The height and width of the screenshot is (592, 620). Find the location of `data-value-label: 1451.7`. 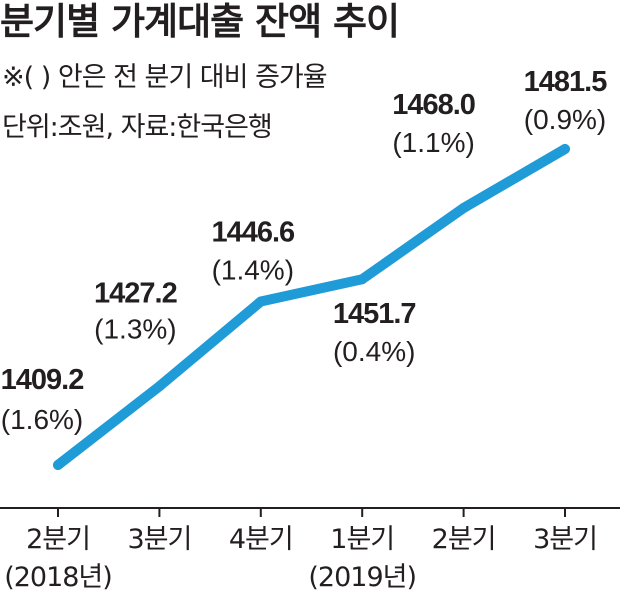

data-value-label: 1451.7 is located at coordinates (374, 314).